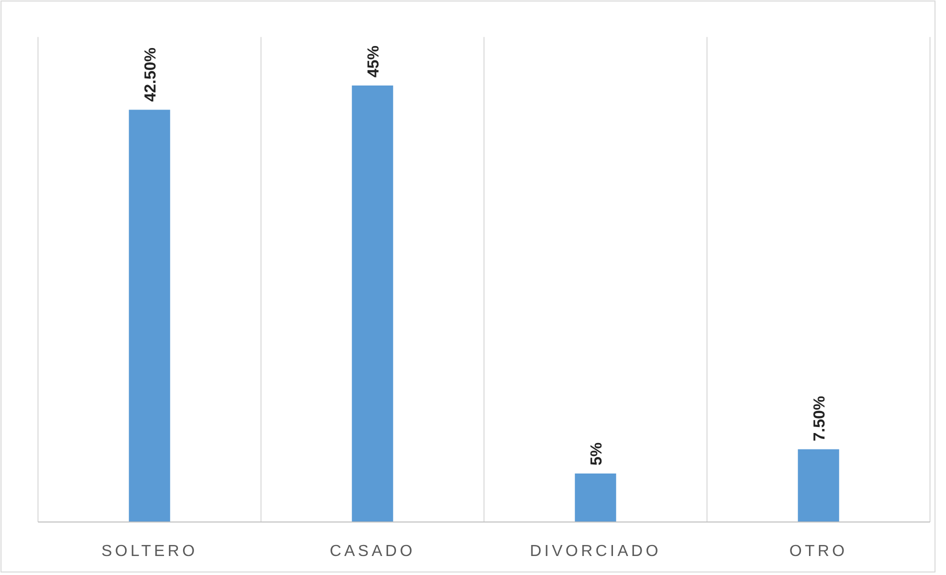  What do you see at coordinates (596, 551) in the screenshot?
I see `x-tick-label: DIVORCIADO` at bounding box center [596, 551].